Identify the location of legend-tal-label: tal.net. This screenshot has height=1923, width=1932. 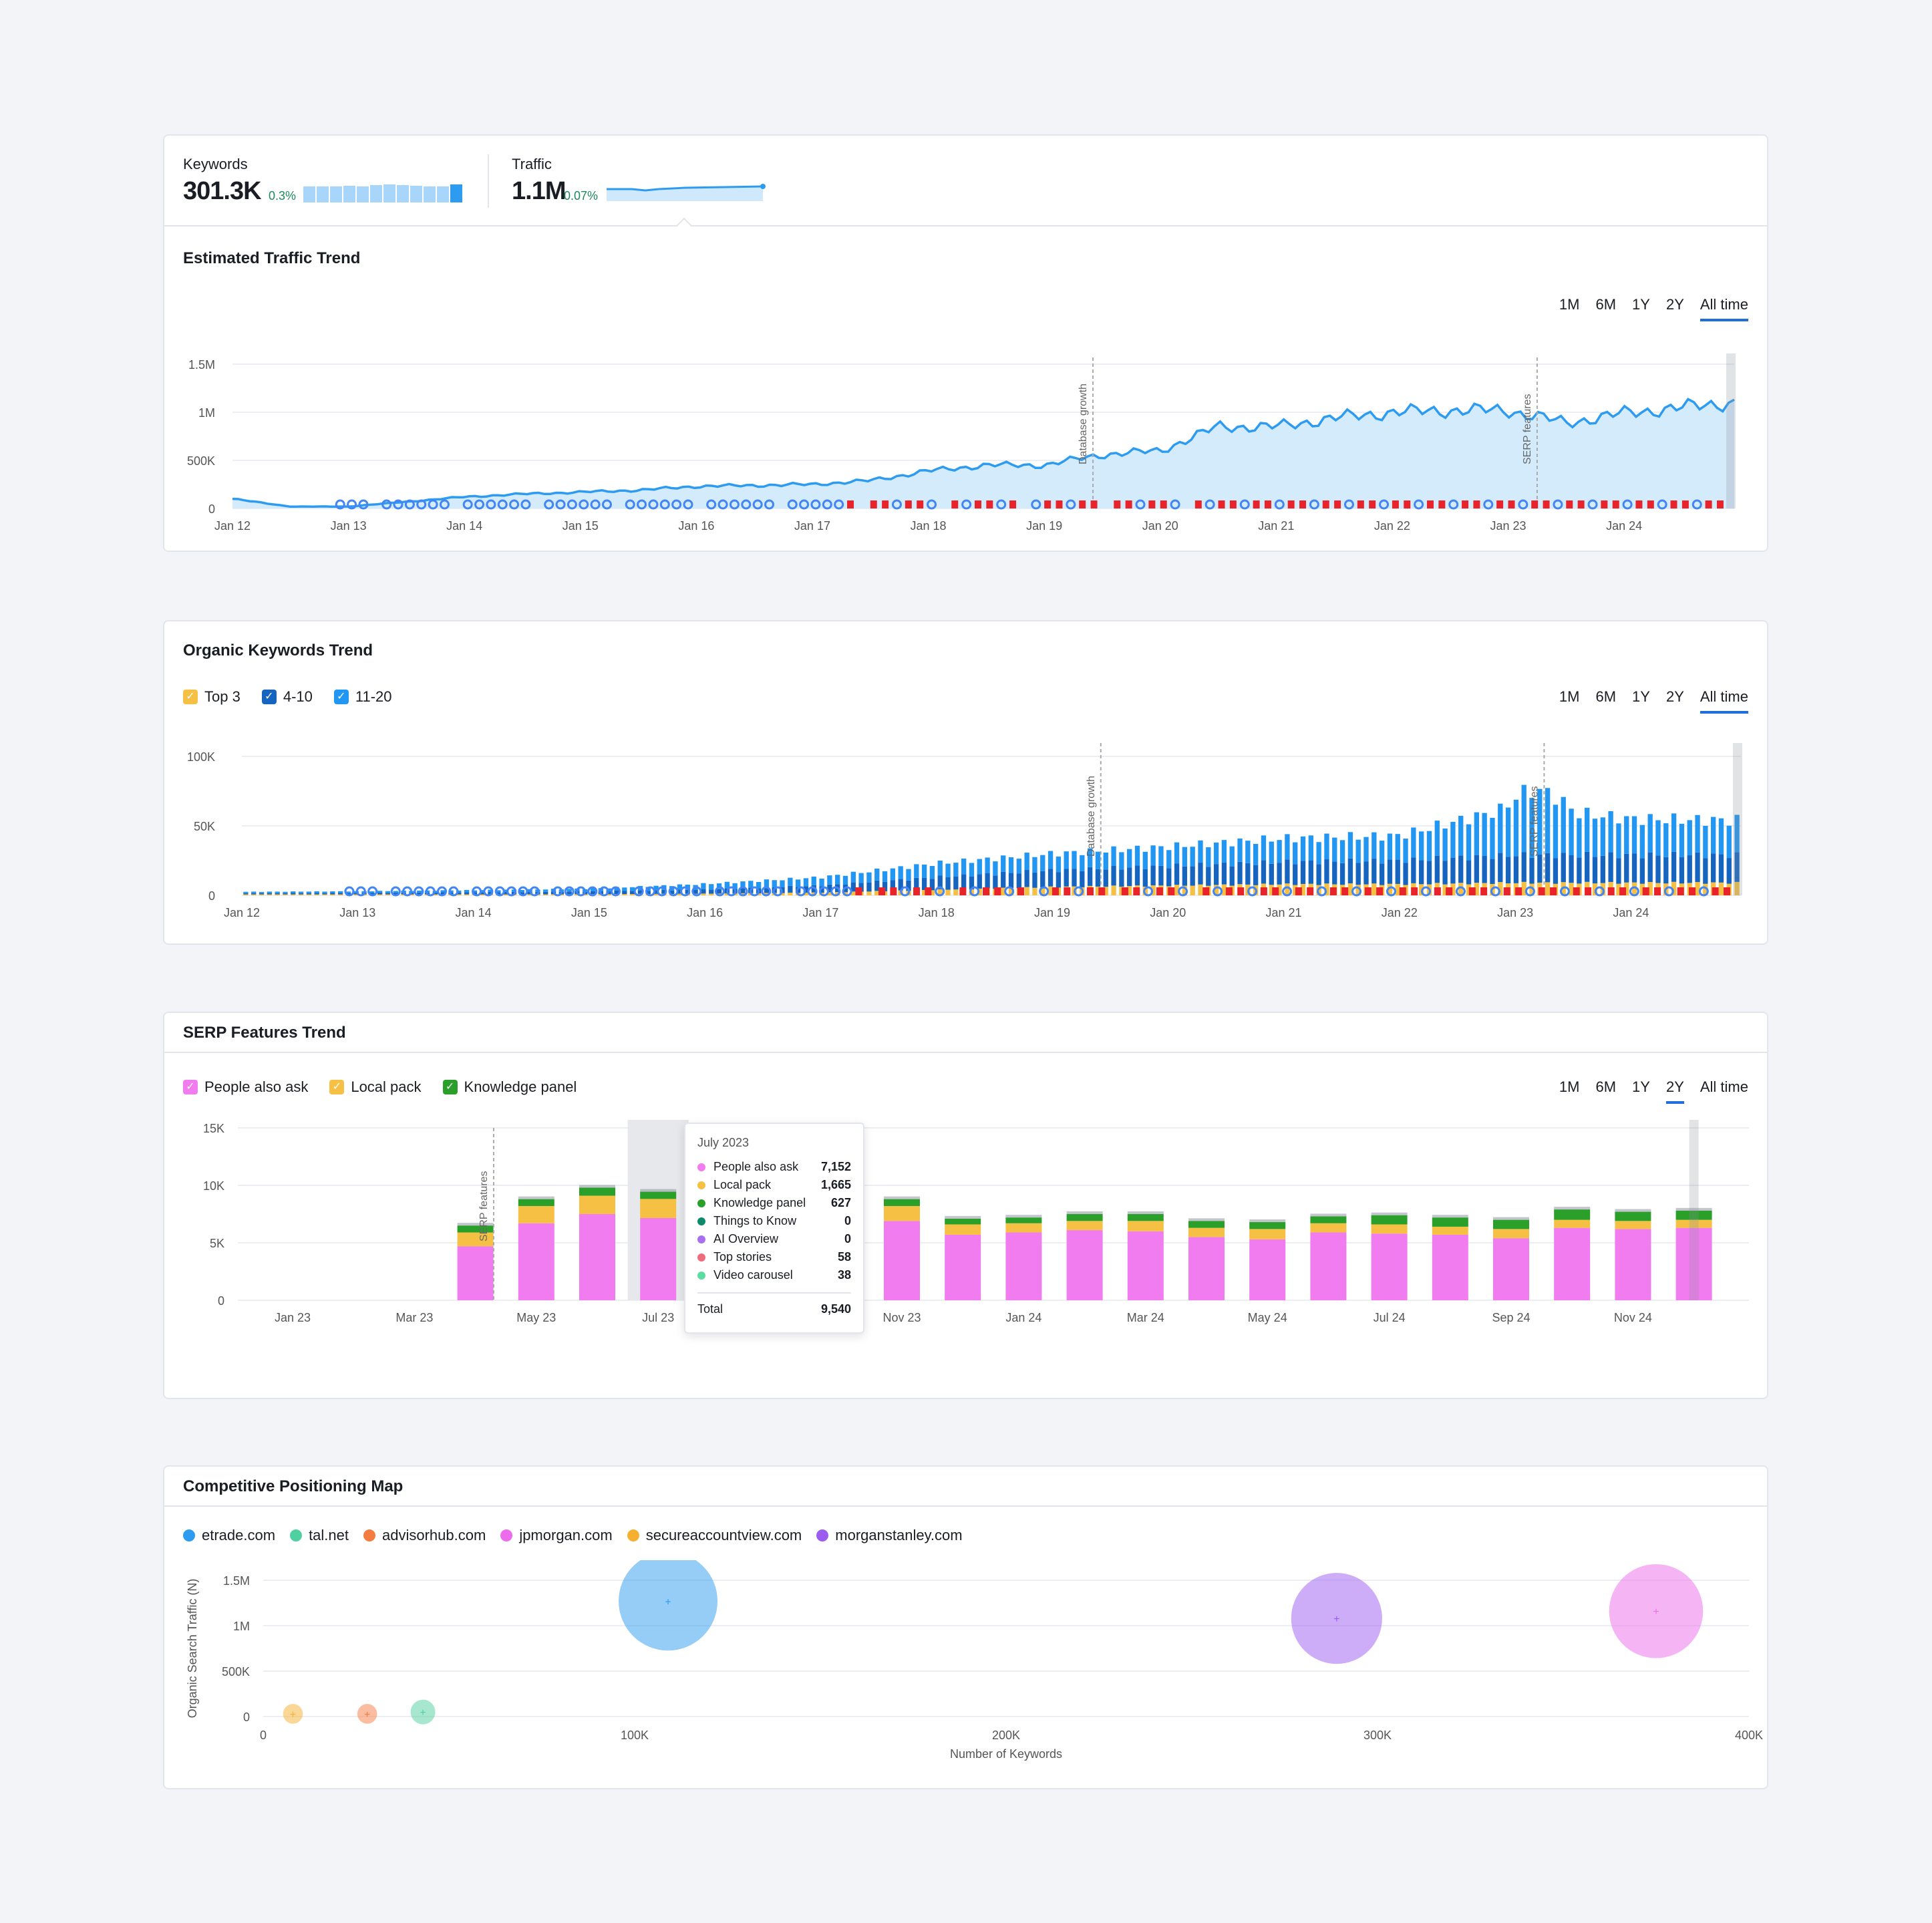
(329, 1535).